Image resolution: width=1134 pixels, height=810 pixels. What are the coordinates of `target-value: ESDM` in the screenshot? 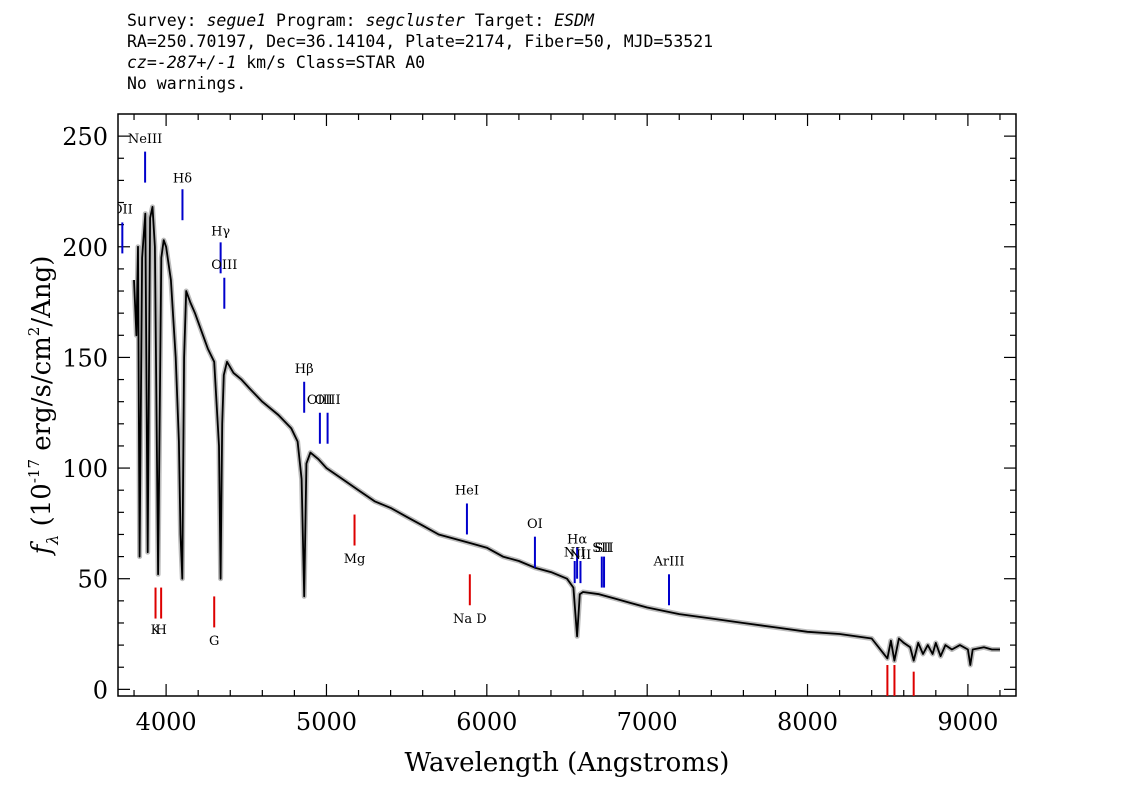 It's located at (574, 20).